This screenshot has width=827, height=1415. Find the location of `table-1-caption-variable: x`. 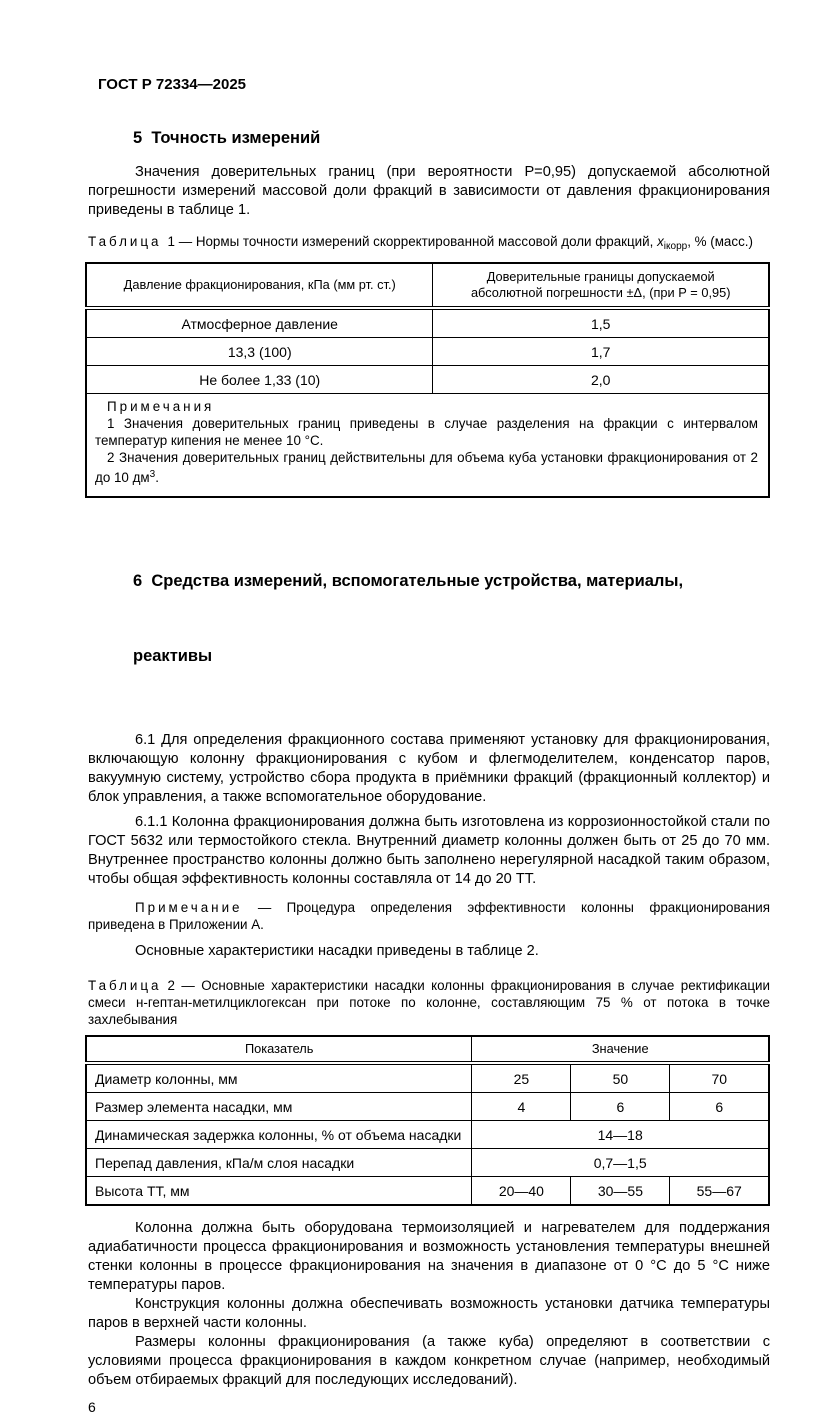

table-1-caption-variable: x is located at coordinates (660, 241).